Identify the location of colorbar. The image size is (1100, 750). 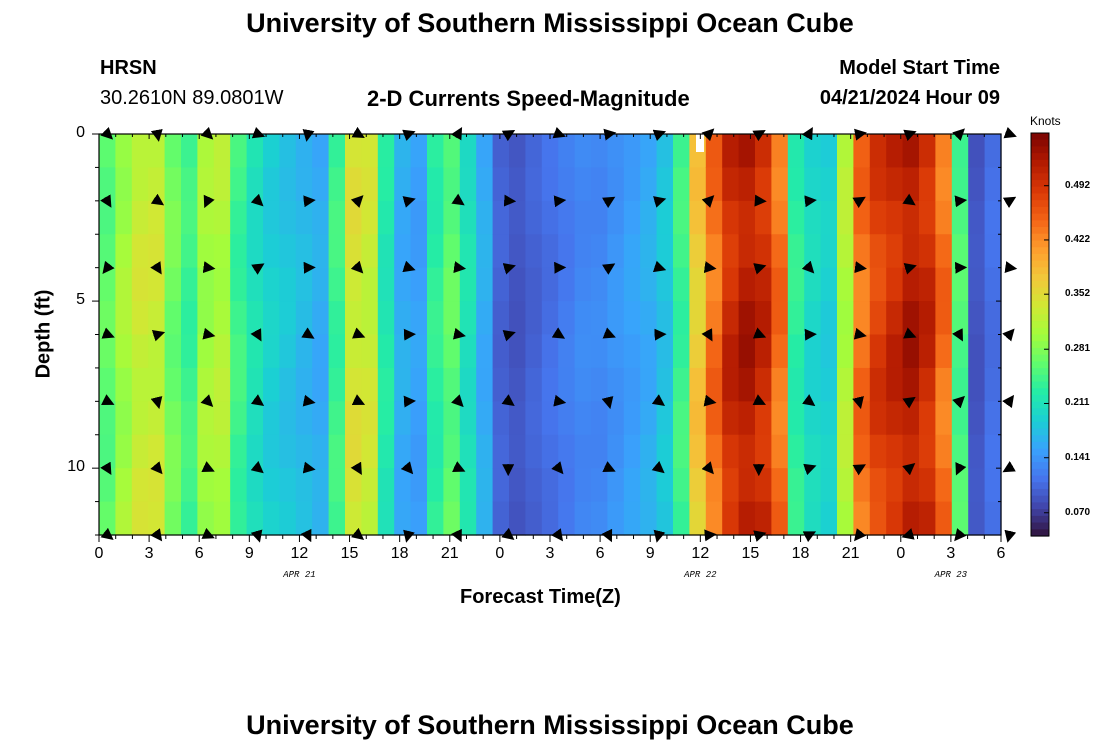
(1040, 334).